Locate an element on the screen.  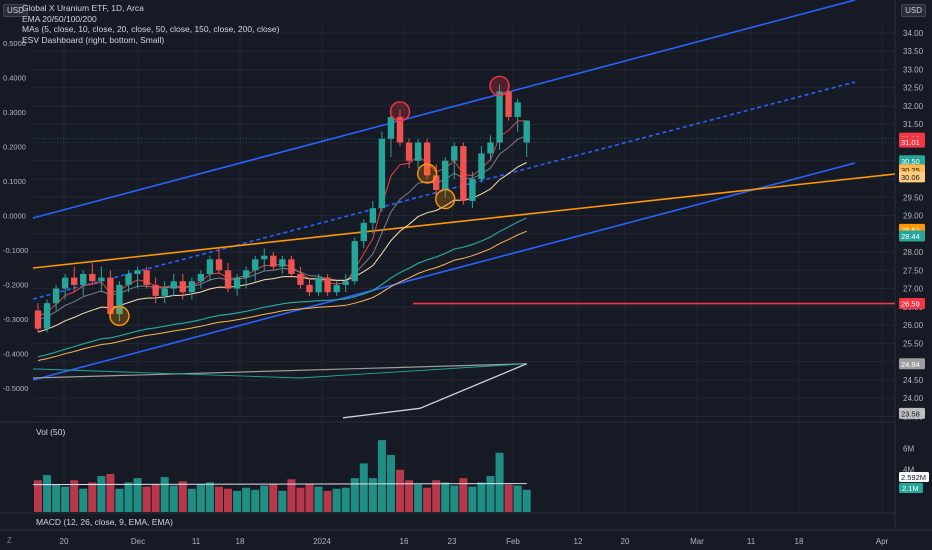
price-label-text: 24.94 is located at coordinates (910, 364).